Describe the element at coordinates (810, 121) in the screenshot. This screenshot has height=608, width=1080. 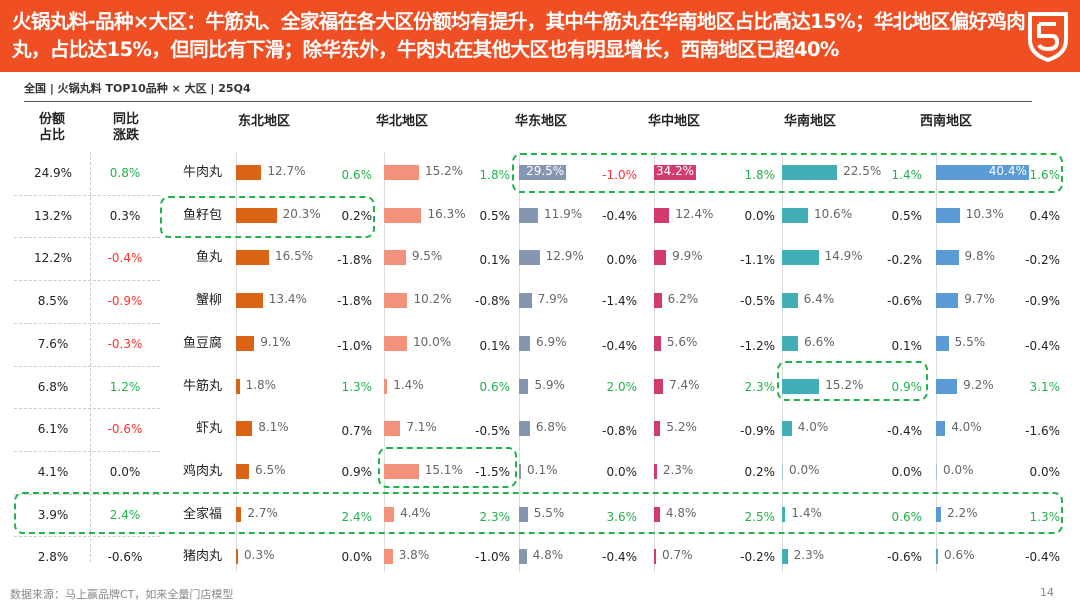
I see `region-header-4: 华南地区` at that location.